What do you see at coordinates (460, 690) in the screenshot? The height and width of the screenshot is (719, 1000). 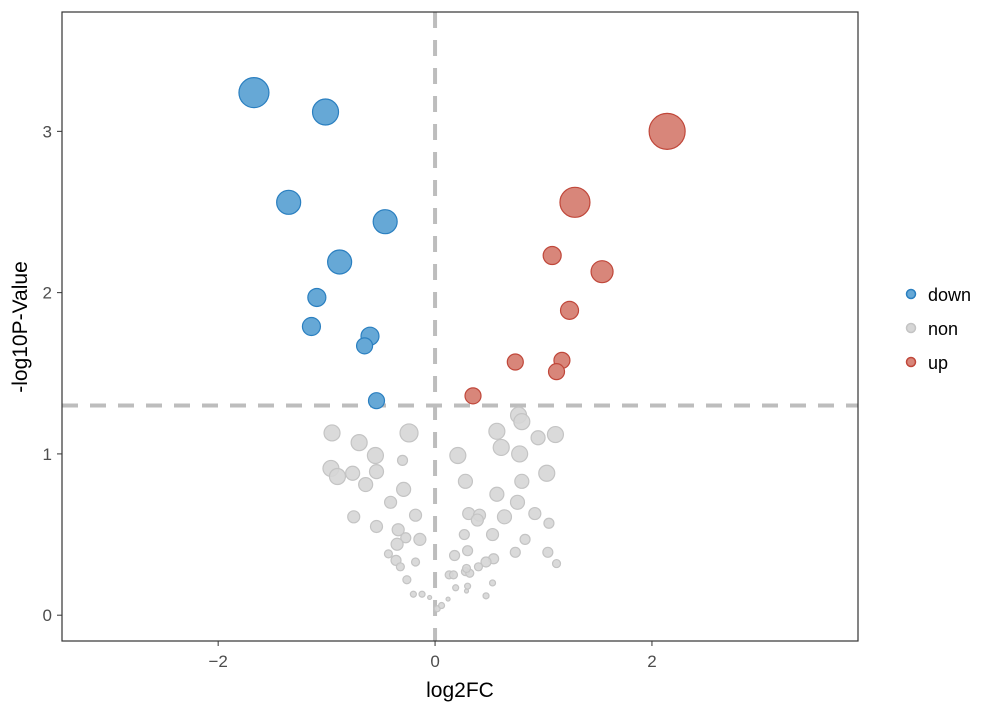 I see `x-axis-label: log2FC` at bounding box center [460, 690].